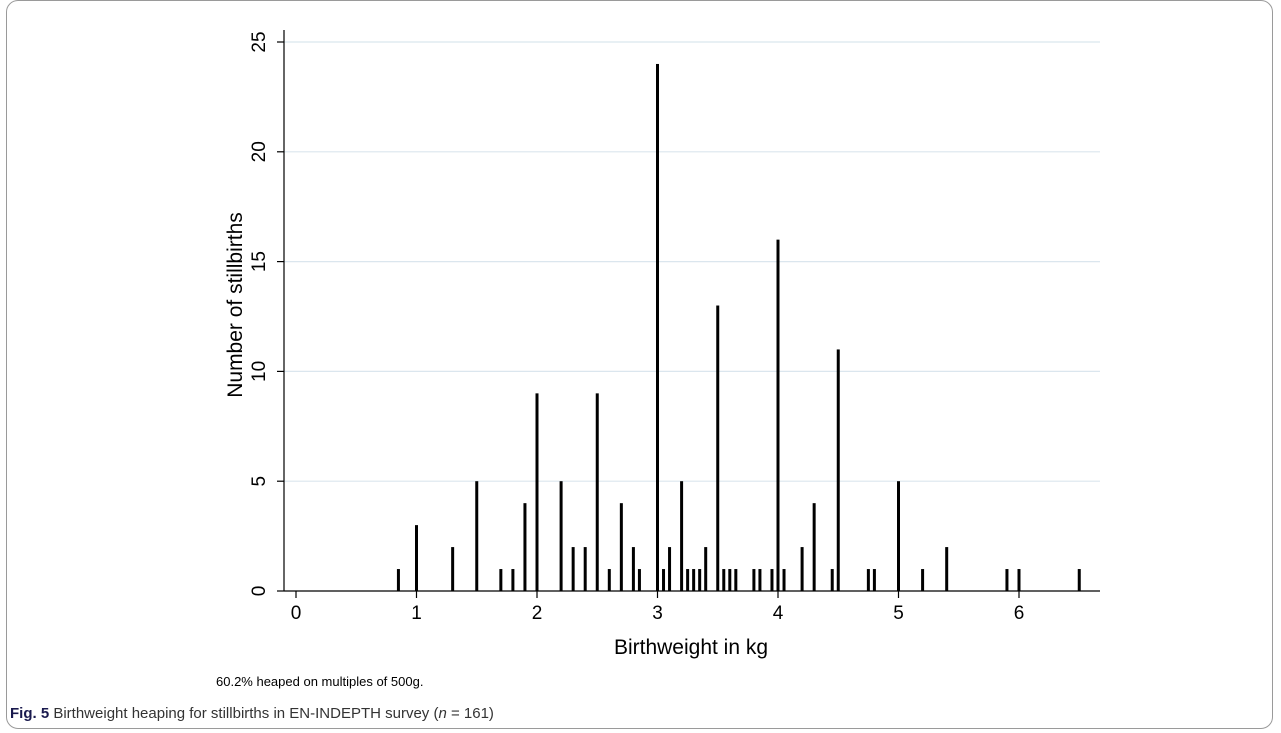 The image size is (1281, 733). What do you see at coordinates (442, 713) in the screenshot?
I see `caption-n-symbol: n` at bounding box center [442, 713].